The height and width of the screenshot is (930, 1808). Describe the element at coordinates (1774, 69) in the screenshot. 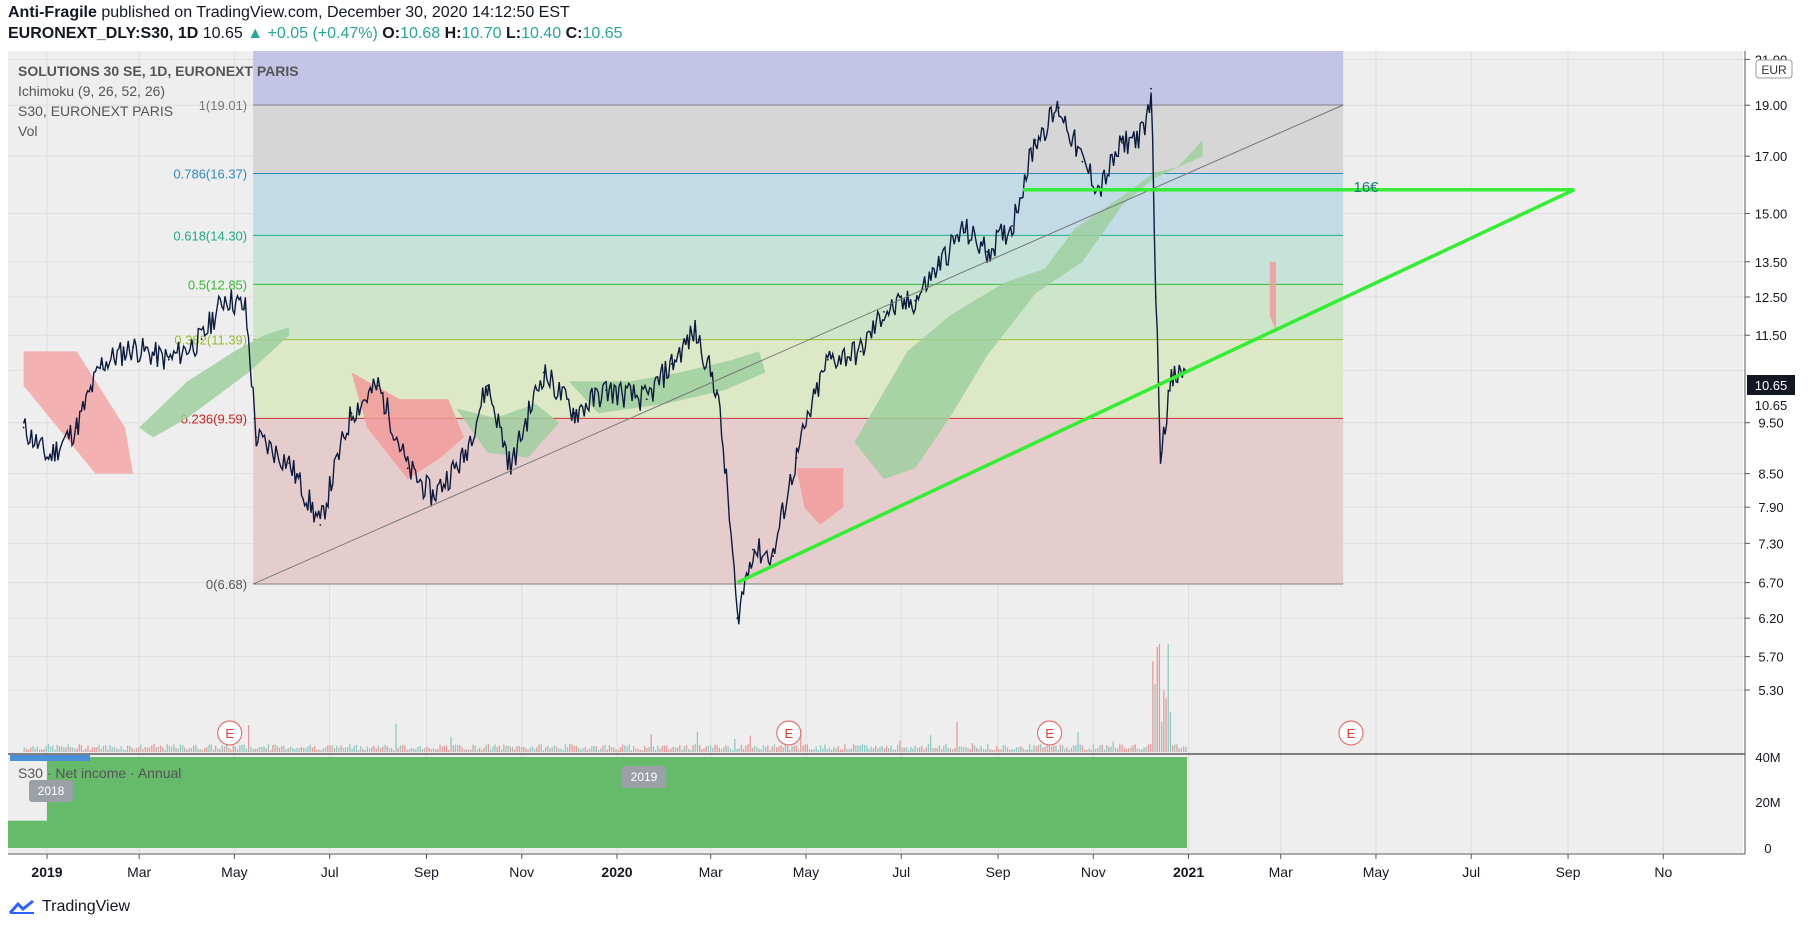

I see `currency-box` at that location.